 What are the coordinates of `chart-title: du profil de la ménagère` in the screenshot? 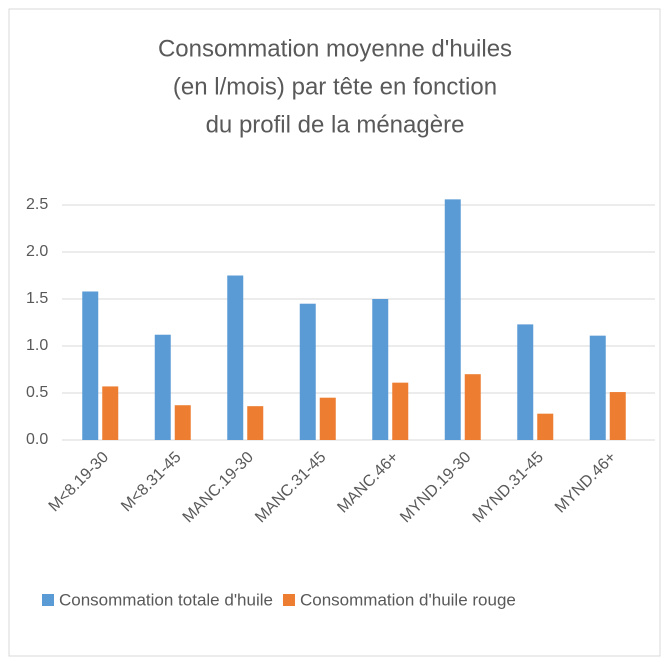 It's located at (335, 124).